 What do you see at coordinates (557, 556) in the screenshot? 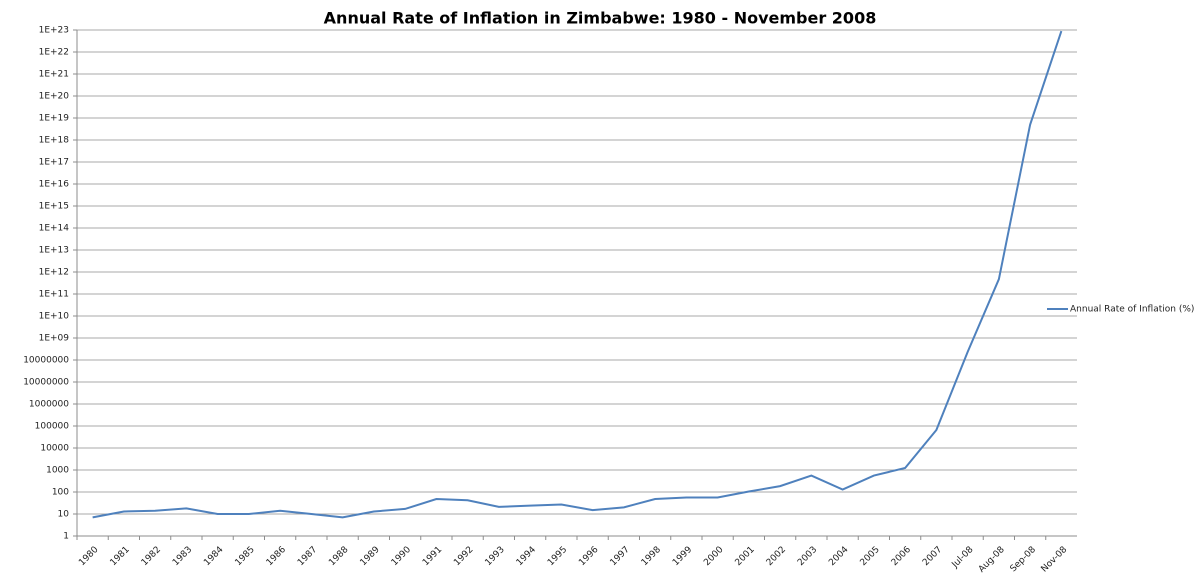
I see `x-tick-label: 1995` at bounding box center [557, 556].